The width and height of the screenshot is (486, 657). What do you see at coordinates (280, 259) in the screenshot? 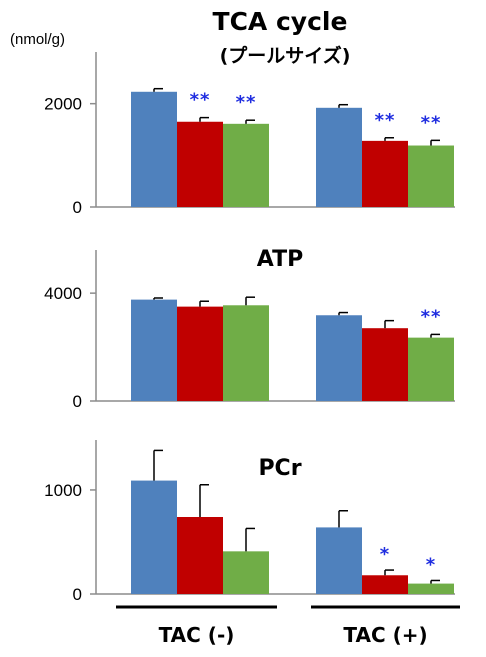
I see `panel-title: ATP` at bounding box center [280, 259].